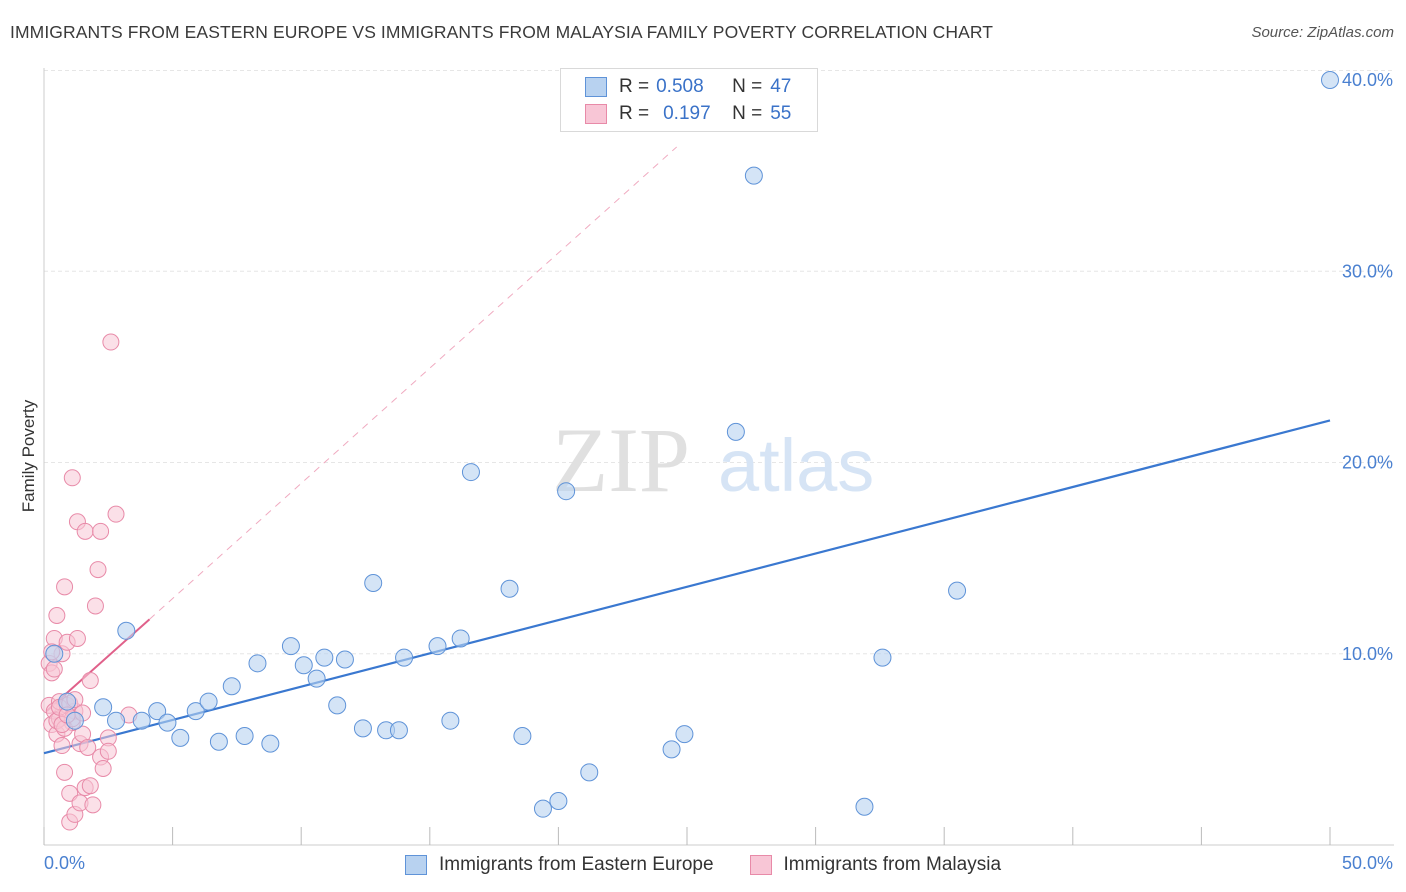 This screenshot has height=892, width=1406. Describe the element at coordinates (1322, 32) in the screenshot. I see `source-credit: Source: ZipAtlas.com` at that location.